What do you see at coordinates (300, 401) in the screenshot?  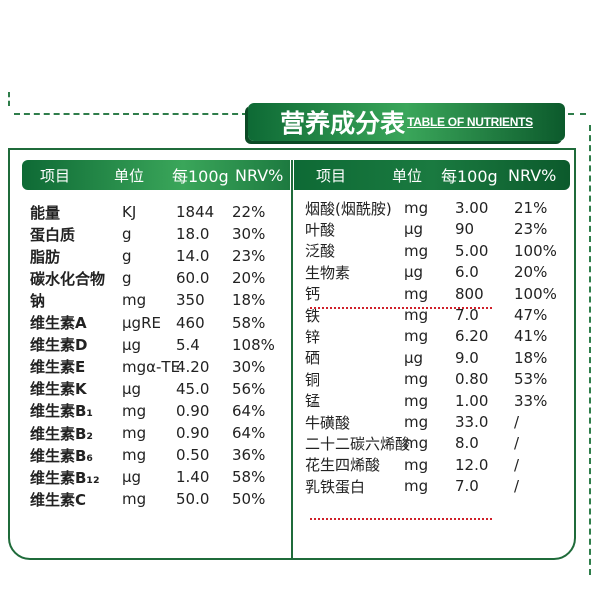 I see `table-row: 锰 mg 1.00 33%` at bounding box center [300, 401].